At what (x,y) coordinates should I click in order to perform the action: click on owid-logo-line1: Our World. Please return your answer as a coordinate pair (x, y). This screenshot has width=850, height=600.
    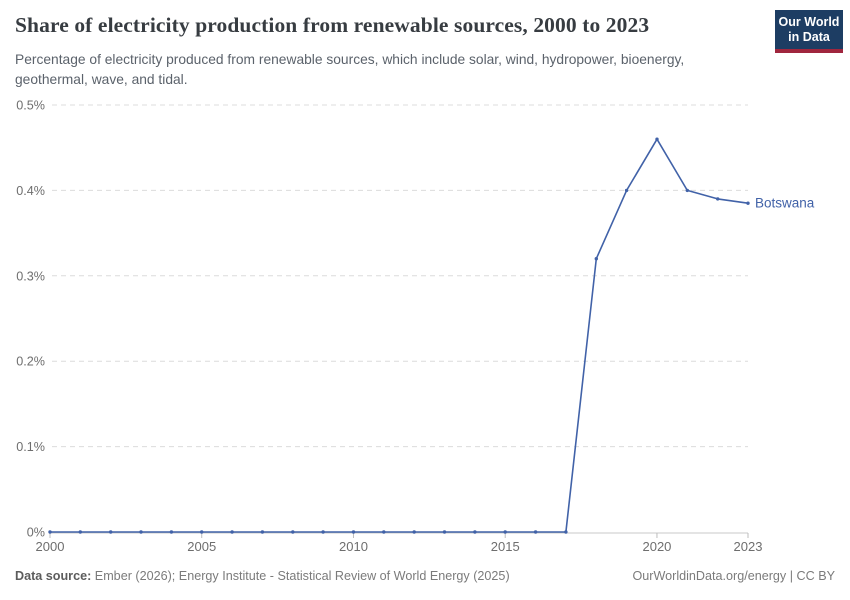
    Looking at the image, I should click on (809, 22).